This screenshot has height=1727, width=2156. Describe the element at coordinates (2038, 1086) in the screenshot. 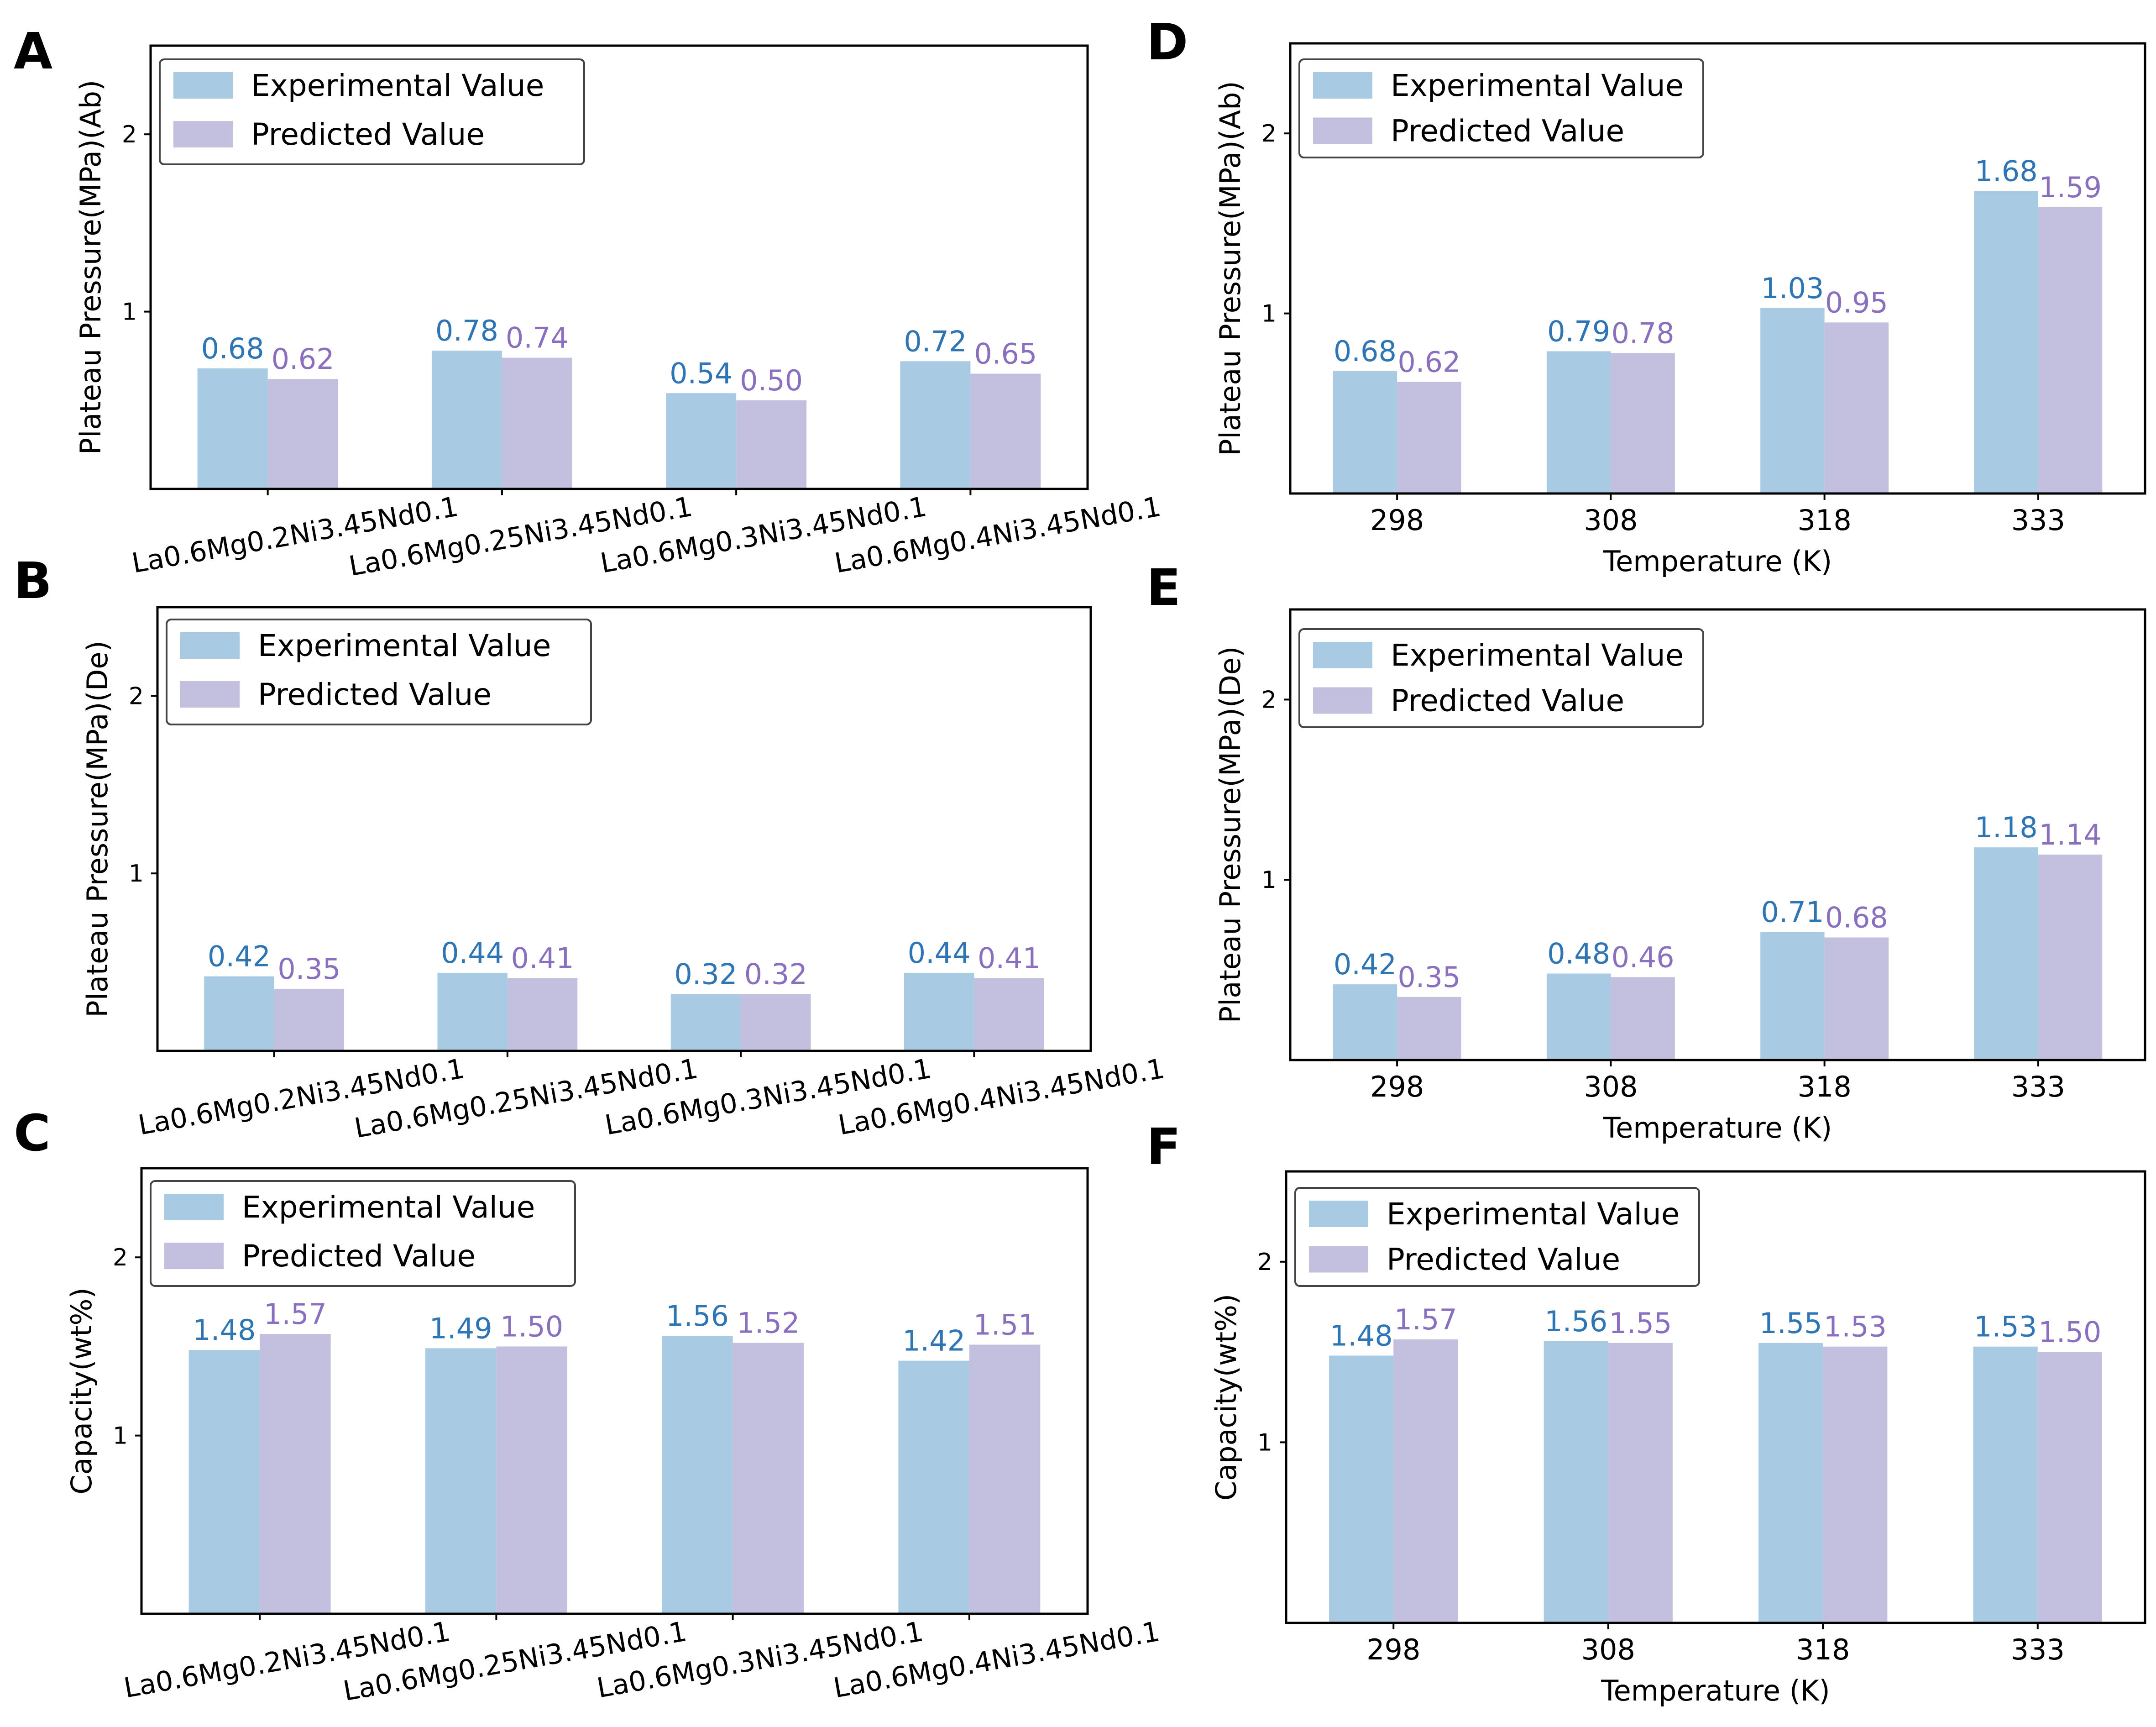

I see `x-category-label: 333` at that location.